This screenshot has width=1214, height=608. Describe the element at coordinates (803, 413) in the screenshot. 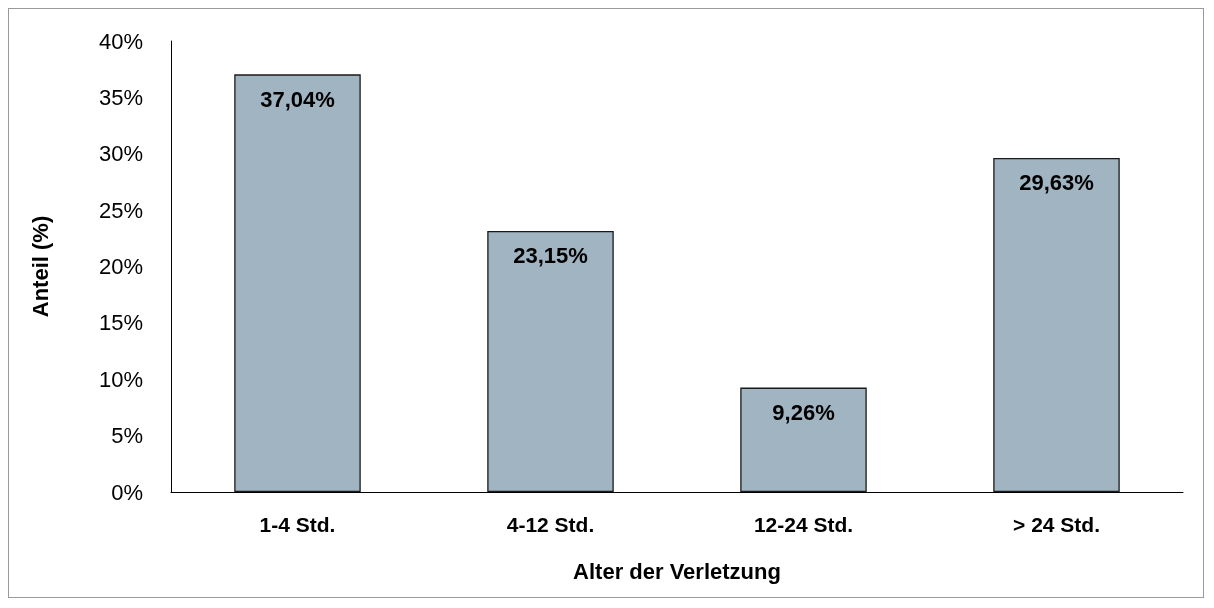

I see `data-label: 9,26%` at that location.